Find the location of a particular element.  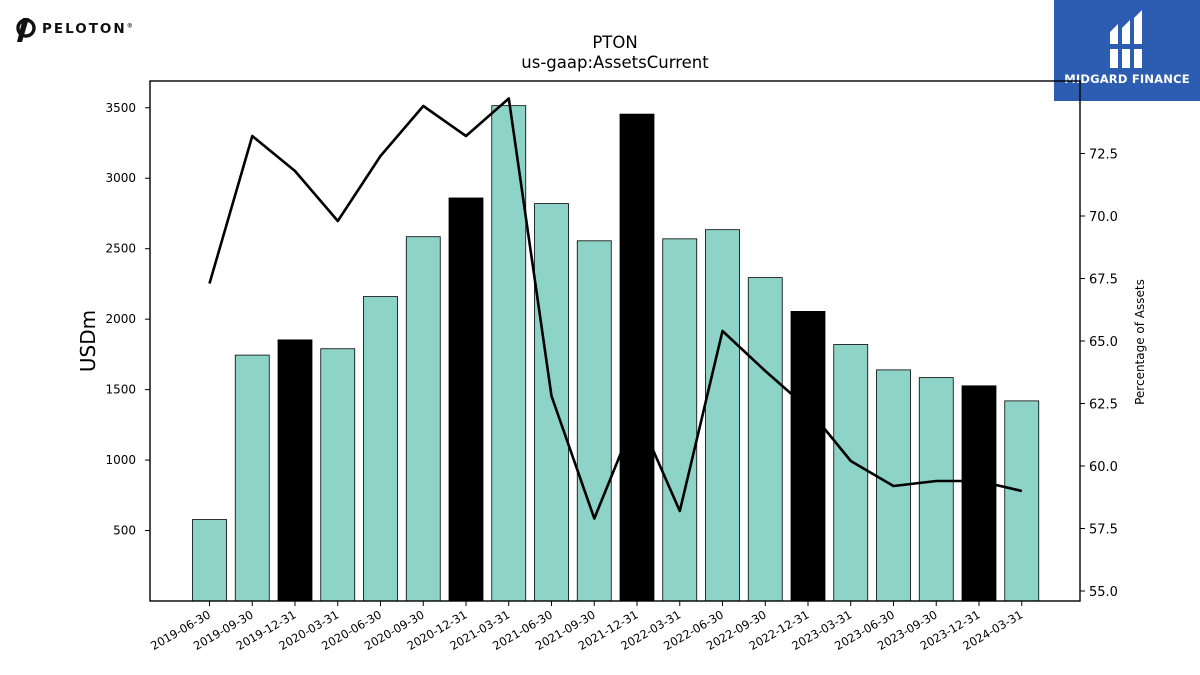

y-tick-label: 500 is located at coordinates (124, 531).